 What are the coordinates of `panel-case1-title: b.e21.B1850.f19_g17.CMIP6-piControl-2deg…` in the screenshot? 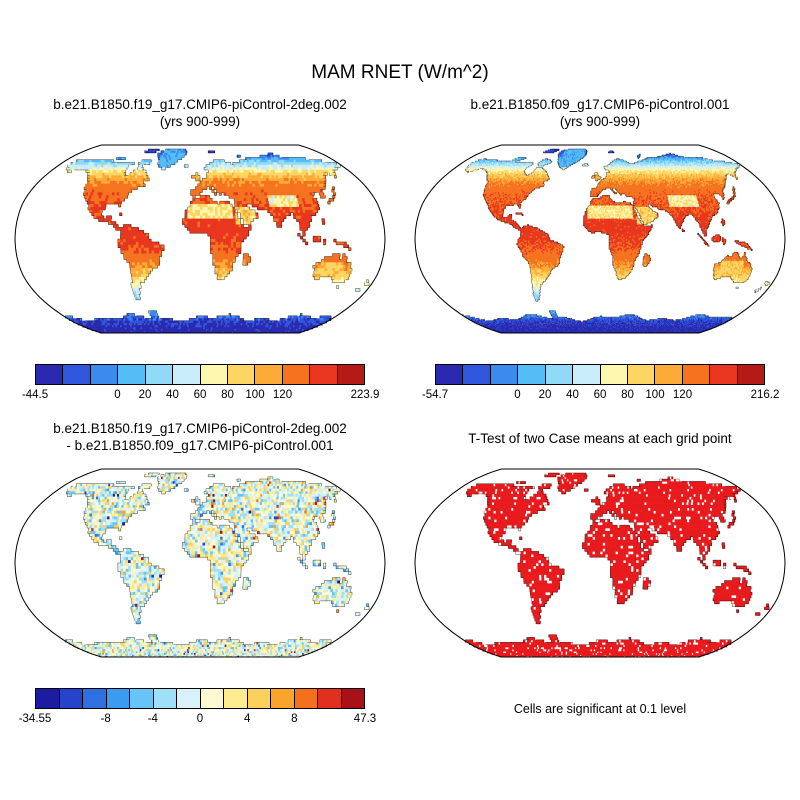 It's located at (200, 113).